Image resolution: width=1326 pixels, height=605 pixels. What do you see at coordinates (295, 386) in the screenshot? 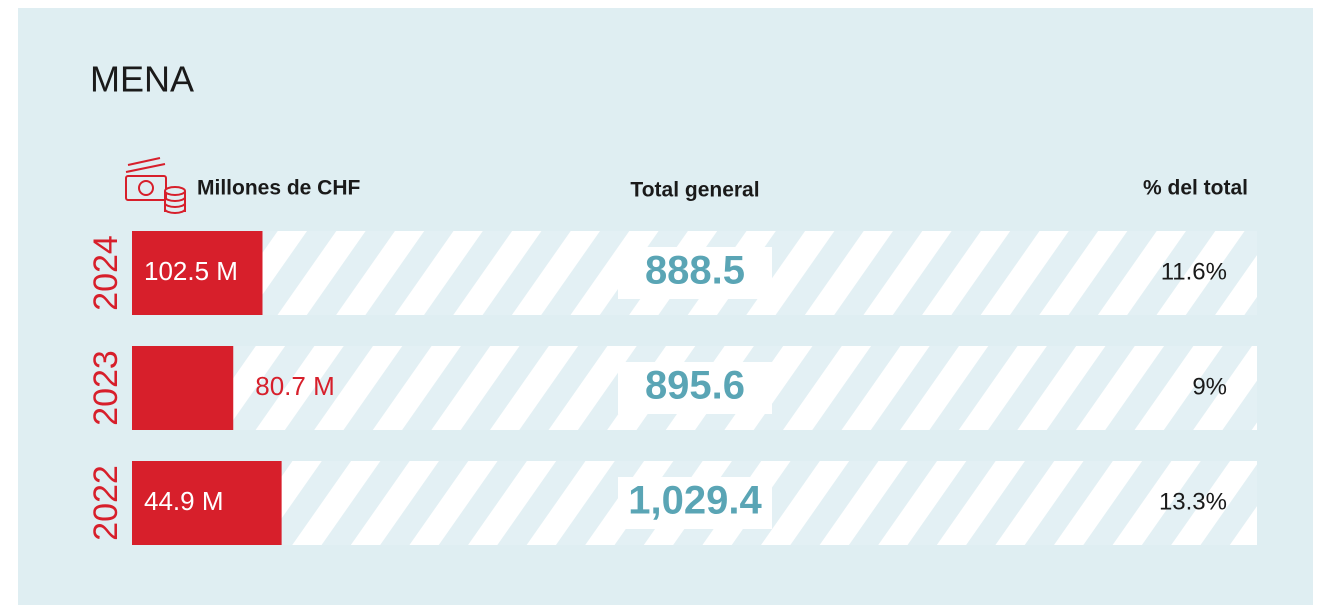
I see `amount-label: 80.7 M` at bounding box center [295, 386].